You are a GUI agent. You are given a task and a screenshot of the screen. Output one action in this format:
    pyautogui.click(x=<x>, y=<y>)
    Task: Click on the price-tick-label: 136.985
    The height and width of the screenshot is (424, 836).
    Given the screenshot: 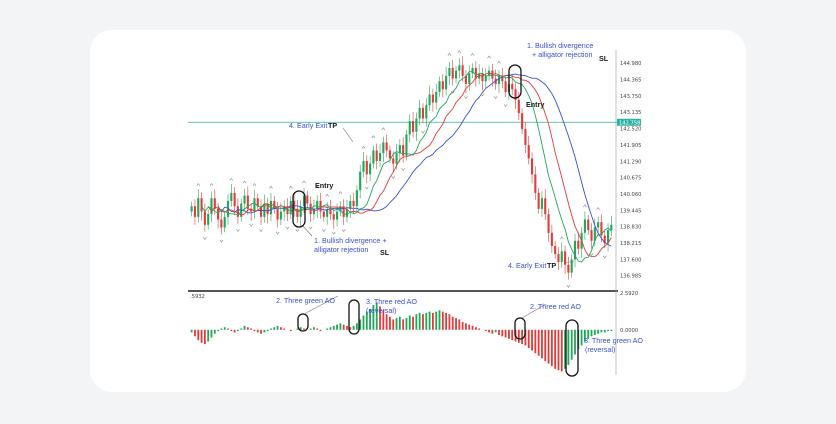 What is the action you would take?
    pyautogui.click(x=630, y=277)
    